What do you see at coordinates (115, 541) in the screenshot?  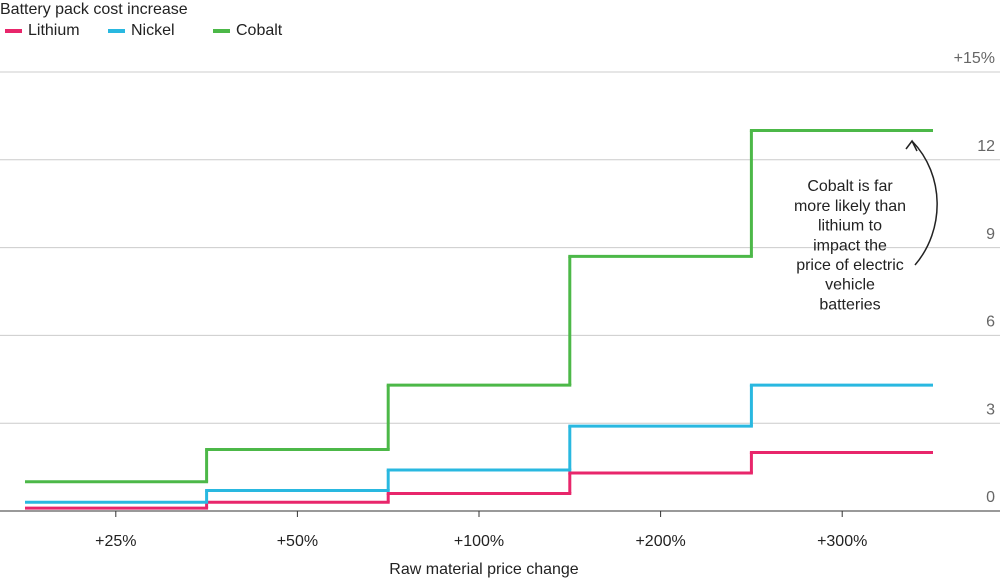 I see `x-tick-label: +25%` at bounding box center [115, 541].